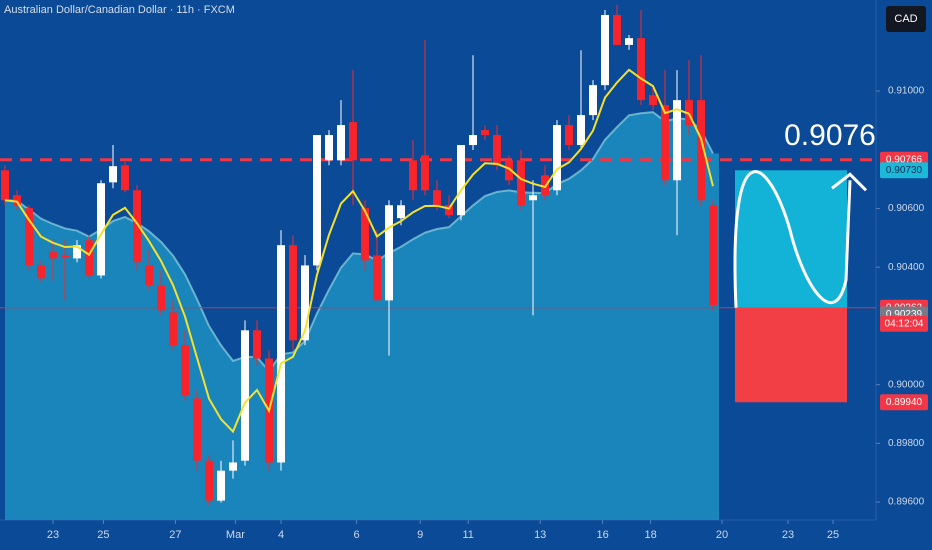 Image resolution: width=932 pixels, height=550 pixels. Describe the element at coordinates (420, 535) in the screenshot. I see `x-tick-label: 9` at that location.